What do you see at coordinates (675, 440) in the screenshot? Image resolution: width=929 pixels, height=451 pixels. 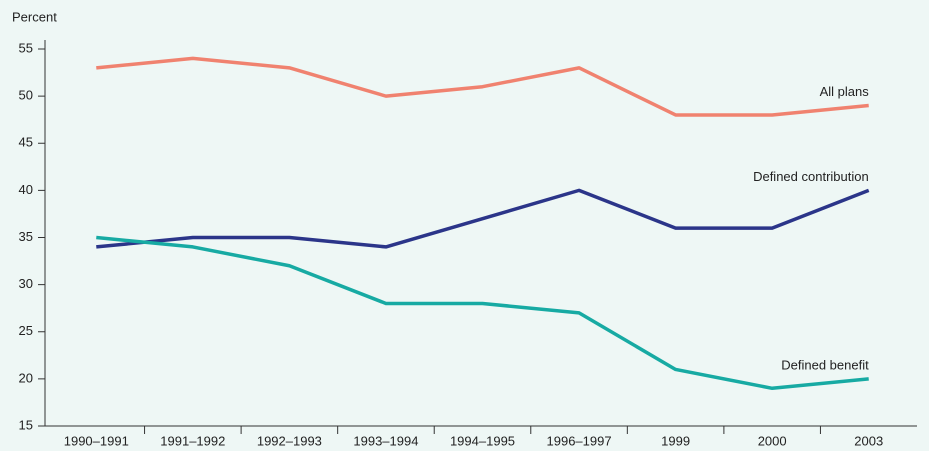 I see `x-tick-label: 1999` at bounding box center [675, 440].